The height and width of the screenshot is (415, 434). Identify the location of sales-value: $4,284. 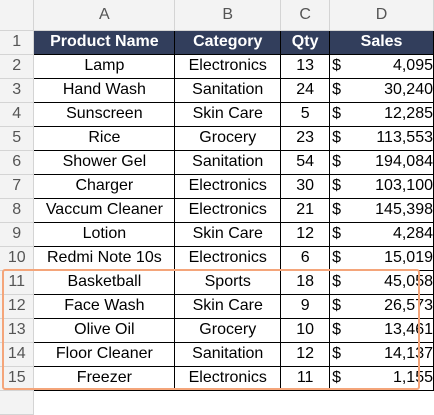
(381, 234).